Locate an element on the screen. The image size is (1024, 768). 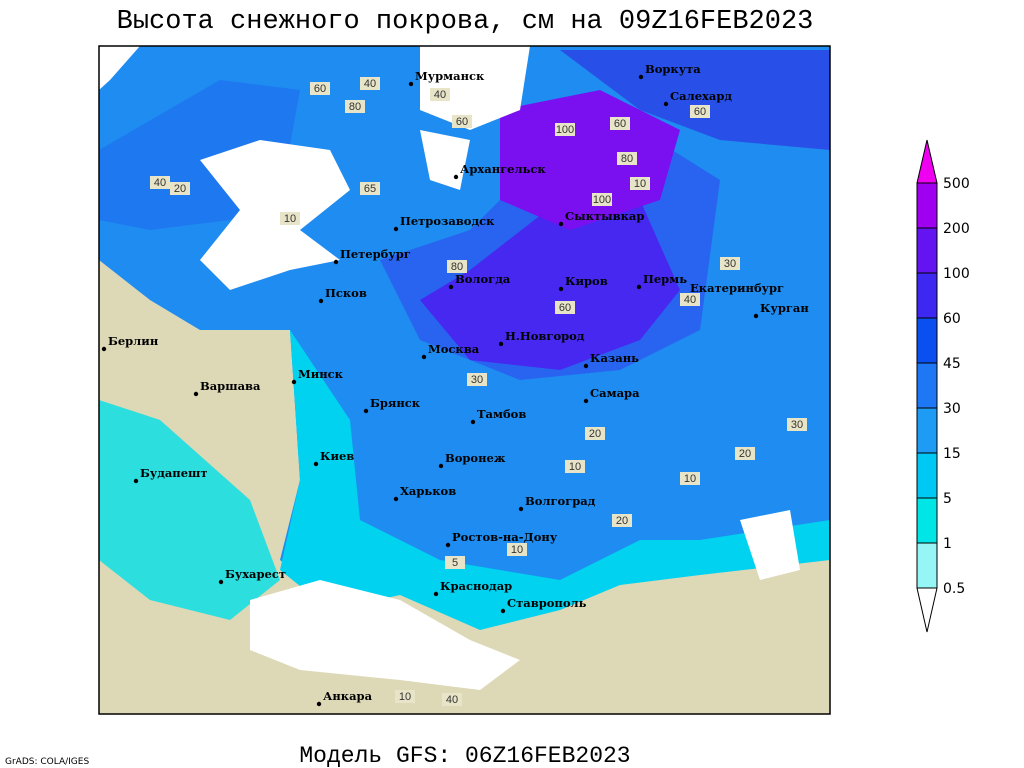
city-label: Будапешт is located at coordinates (174, 473).